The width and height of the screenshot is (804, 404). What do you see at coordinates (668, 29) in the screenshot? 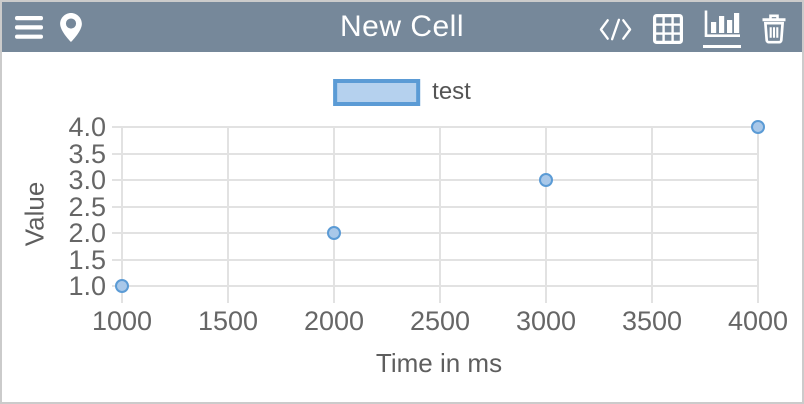
I see `table-icon` at bounding box center [668, 29].